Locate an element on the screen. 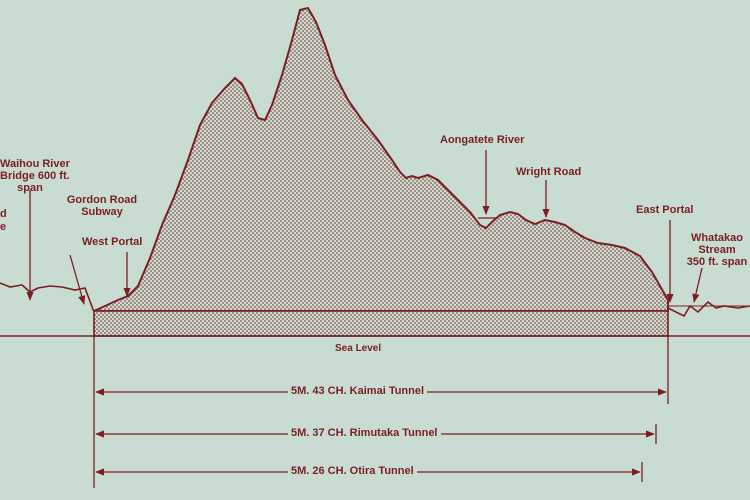 The height and width of the screenshot is (500, 750). label-gordon-road-subway: Gordon Road Subway is located at coordinates (102, 206).